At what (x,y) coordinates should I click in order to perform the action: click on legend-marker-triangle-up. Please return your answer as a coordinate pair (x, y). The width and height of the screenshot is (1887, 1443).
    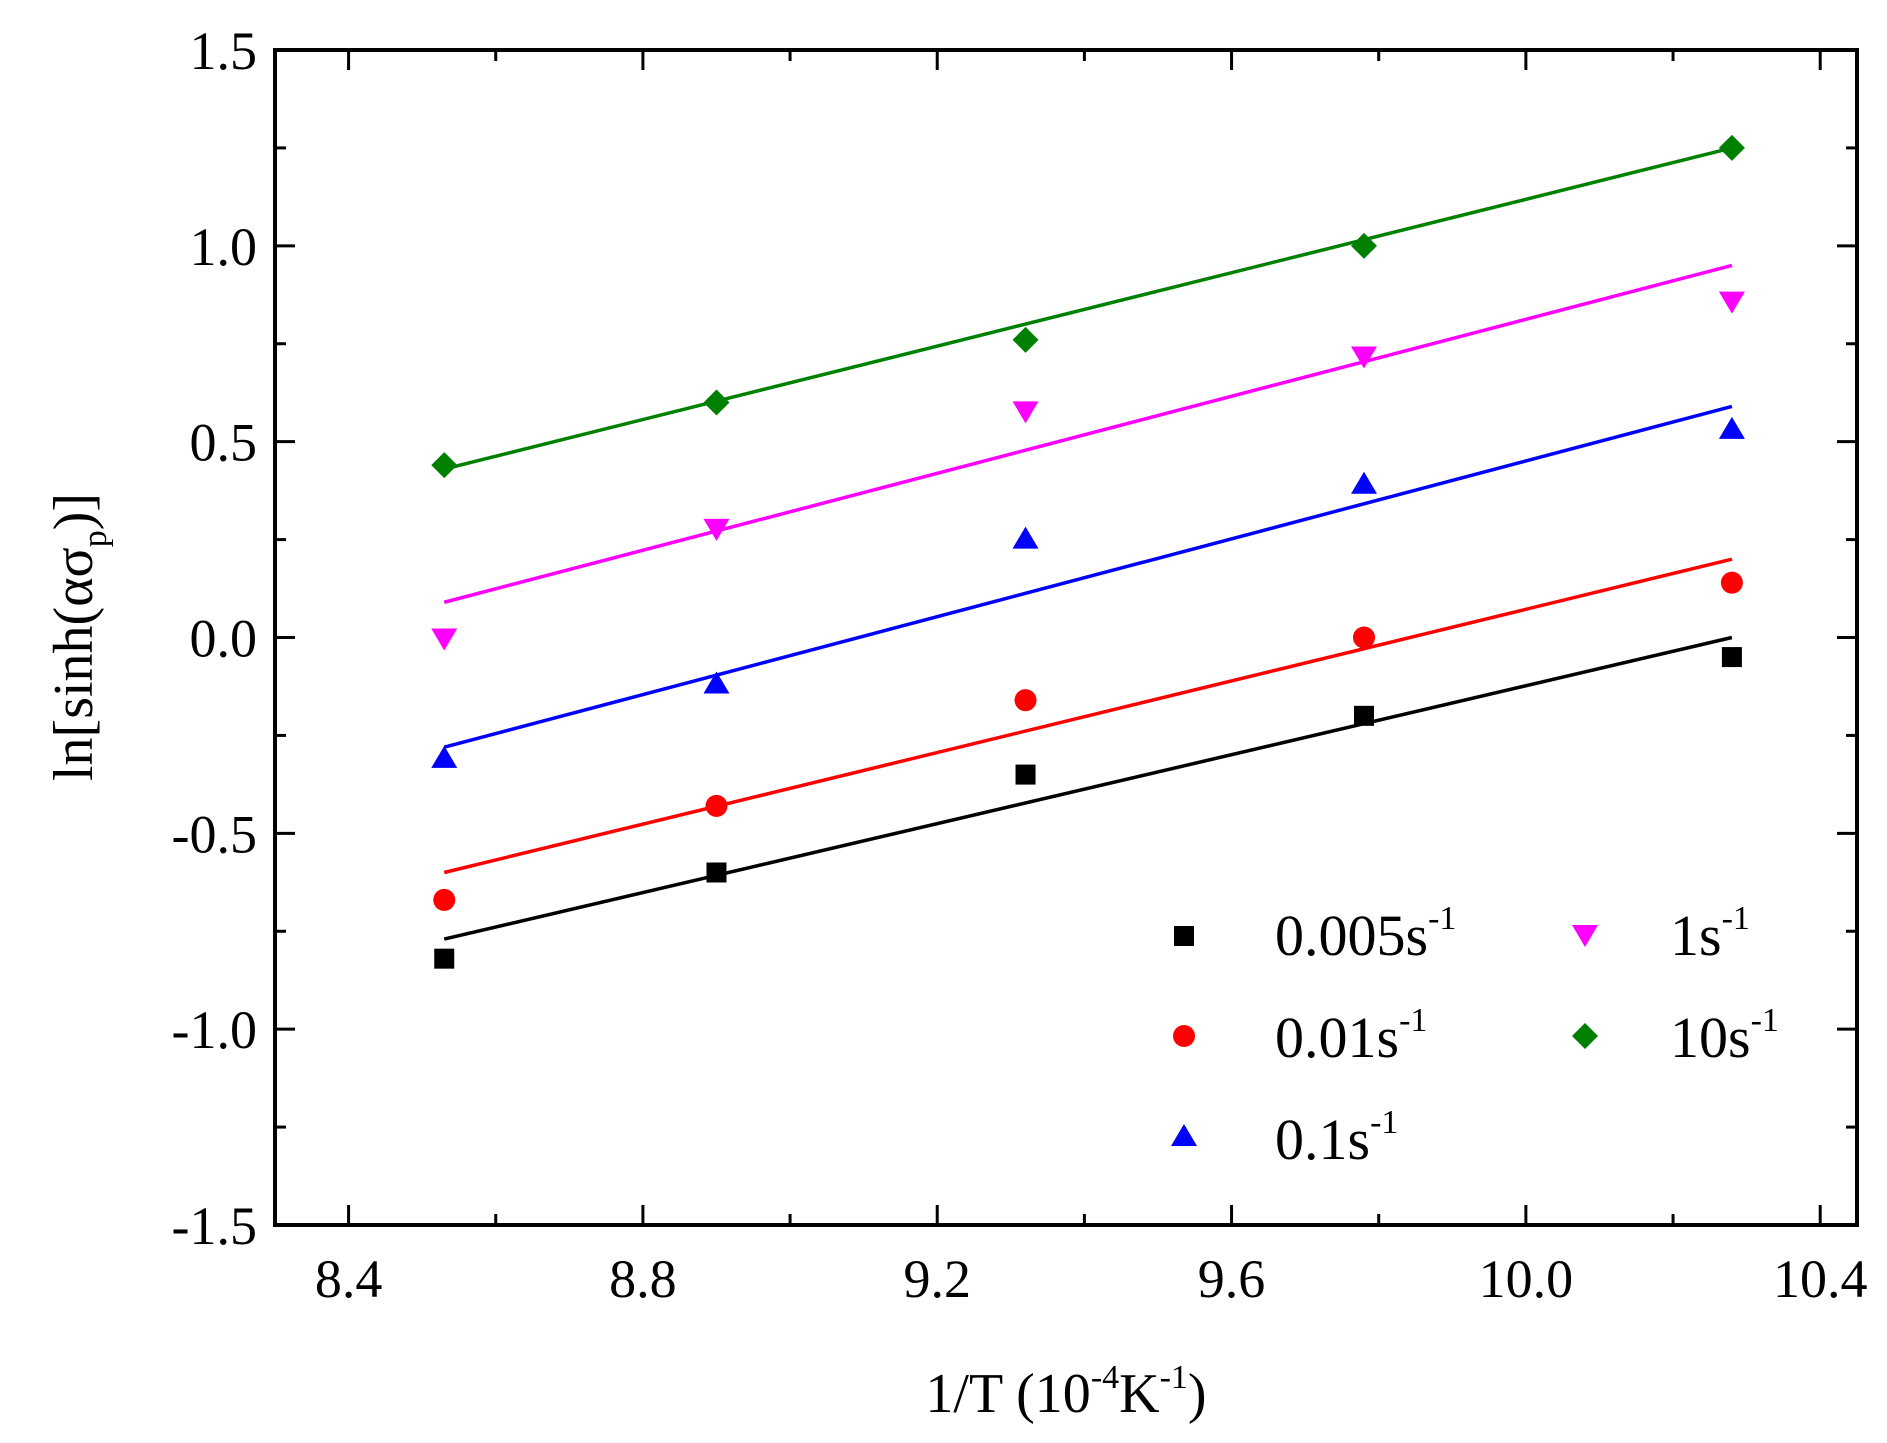
    Looking at the image, I should click on (1184, 1135).